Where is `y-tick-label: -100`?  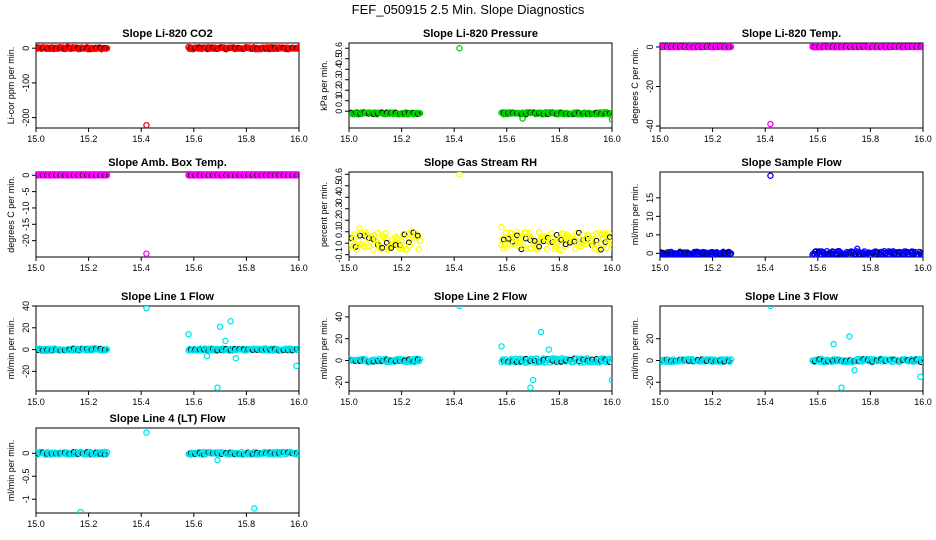 y-tick-label: -100 is located at coordinates (26, 83).